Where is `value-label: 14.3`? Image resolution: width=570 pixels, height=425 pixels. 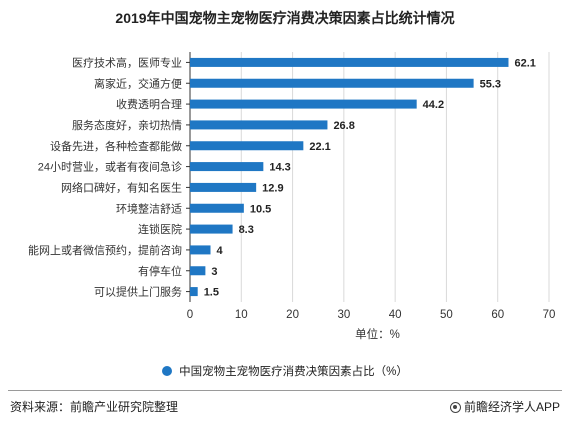 value-label: 14.3 is located at coordinates (279, 168).